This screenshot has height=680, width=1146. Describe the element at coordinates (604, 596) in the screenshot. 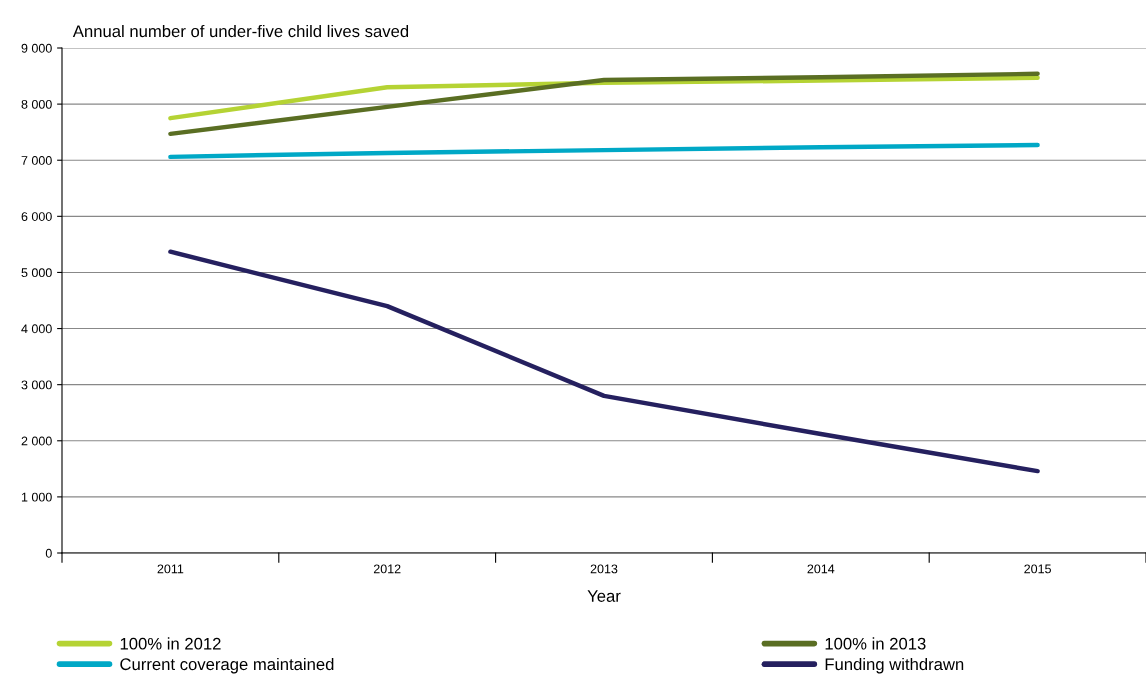

I see `x-axis-title: Year` at that location.